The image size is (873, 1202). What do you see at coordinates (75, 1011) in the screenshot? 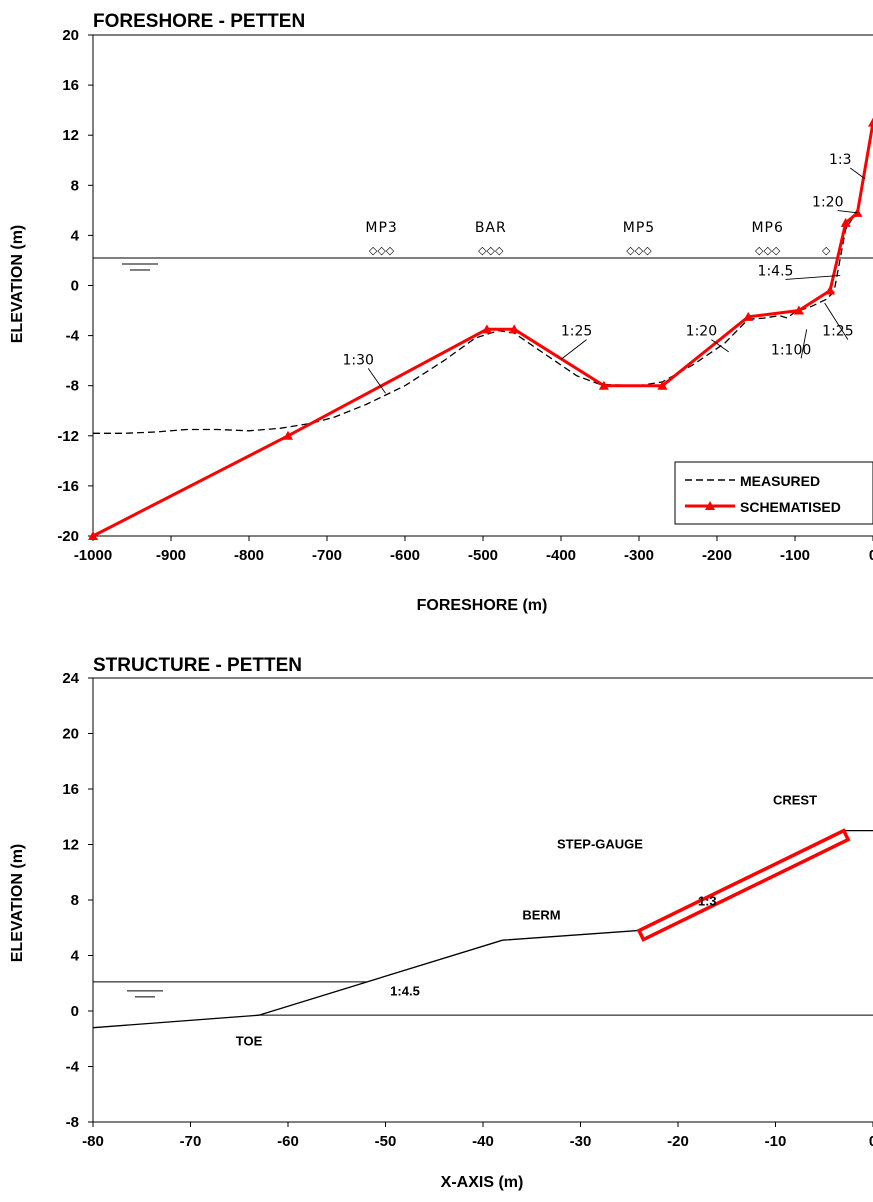
I see `structure-y-tick-label: 0` at bounding box center [75, 1011].